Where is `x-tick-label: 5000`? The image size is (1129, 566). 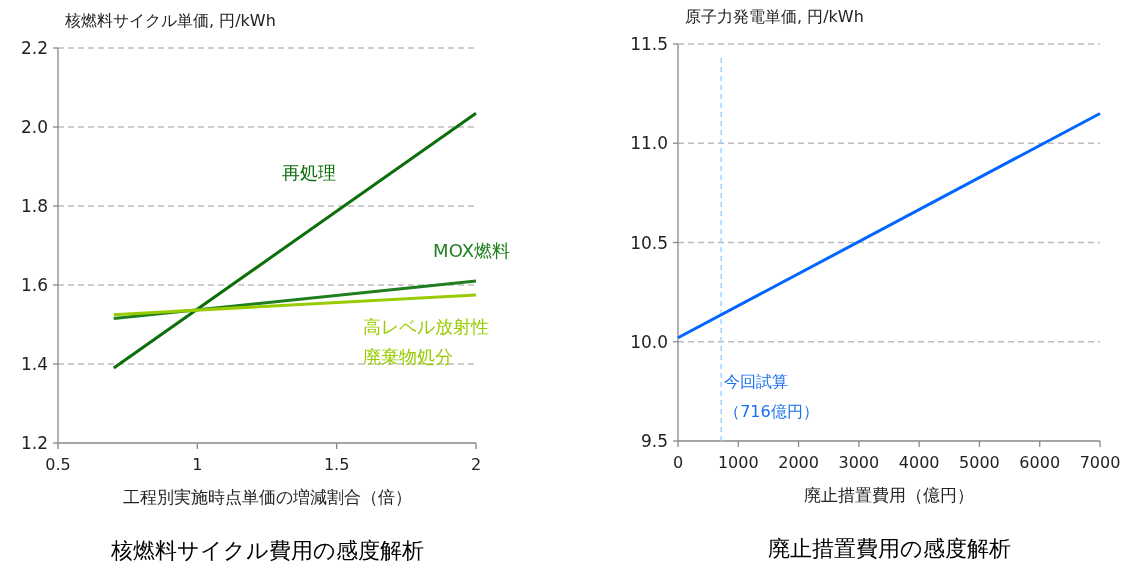 x-tick-label: 5000 is located at coordinates (979, 462).